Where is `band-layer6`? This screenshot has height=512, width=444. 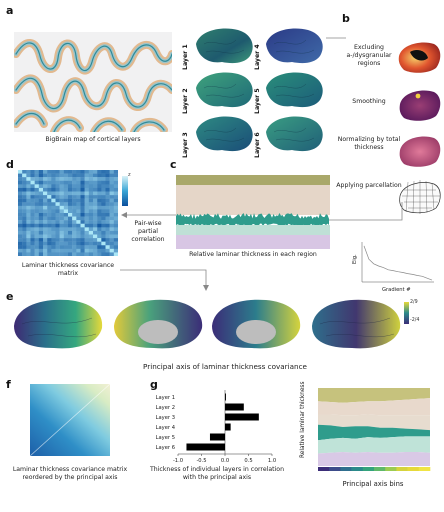
band-layer6 is located at coordinates (253, 242).